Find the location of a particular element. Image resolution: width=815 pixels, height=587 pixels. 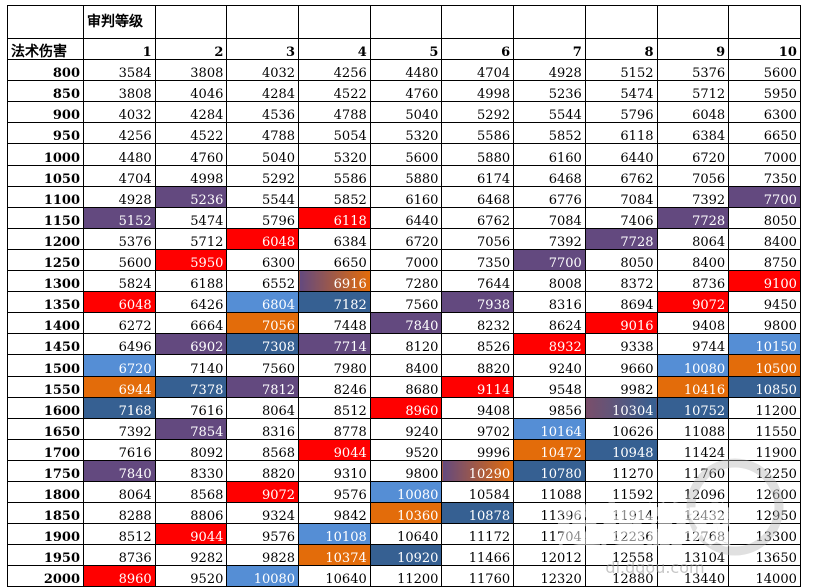

highlighted-value-cell: 10850 is located at coordinates (764, 386).